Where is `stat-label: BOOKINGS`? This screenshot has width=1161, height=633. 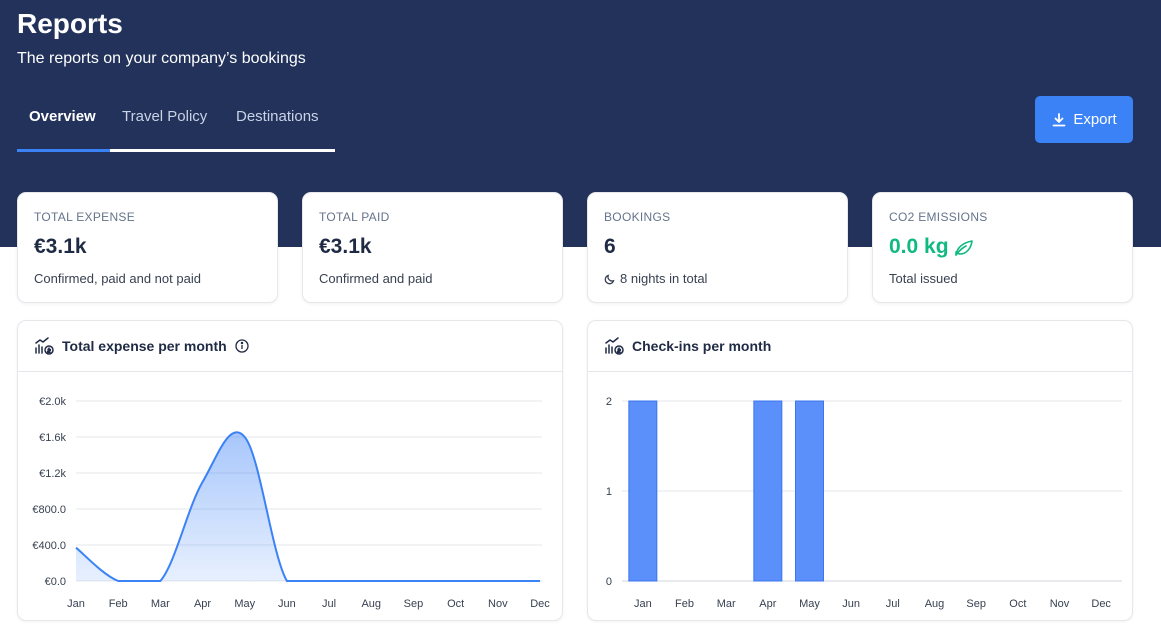
stat-label: BOOKINGS is located at coordinates (637, 217).